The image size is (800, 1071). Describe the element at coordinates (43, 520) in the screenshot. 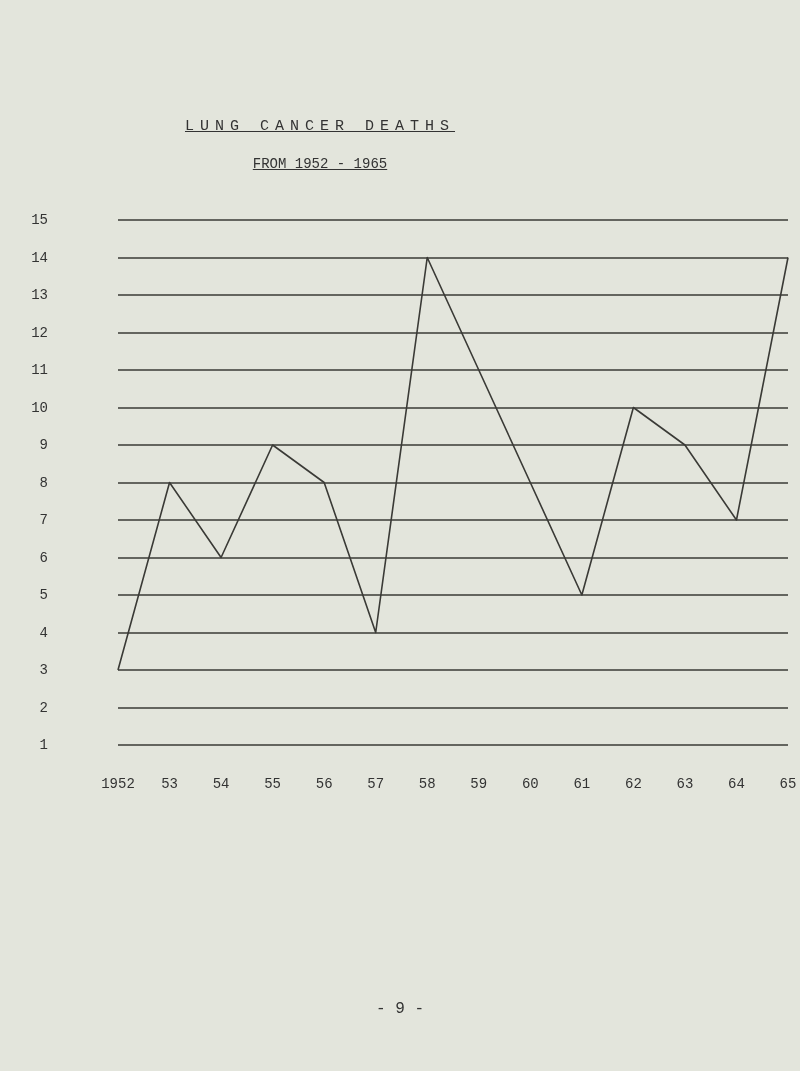

I see `y-tick-label: 7` at that location.